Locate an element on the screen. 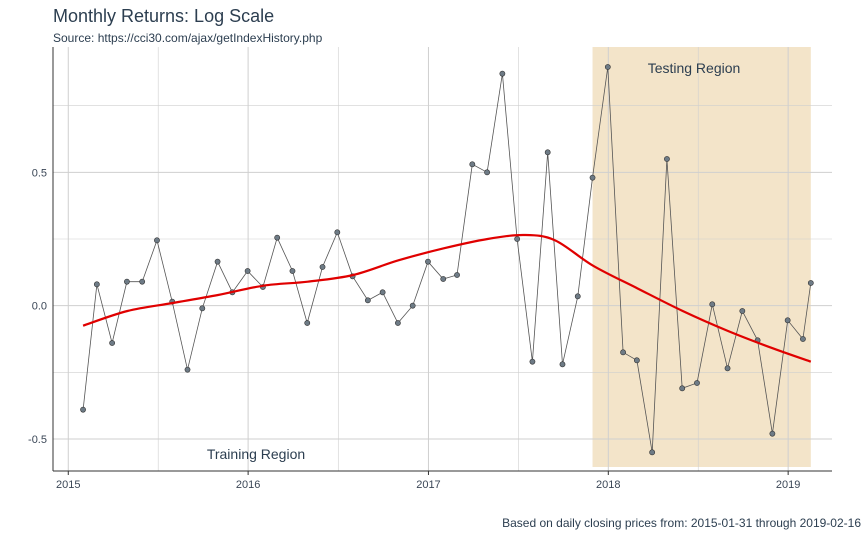  testing-region-label: Testing Region is located at coordinates (694, 68).